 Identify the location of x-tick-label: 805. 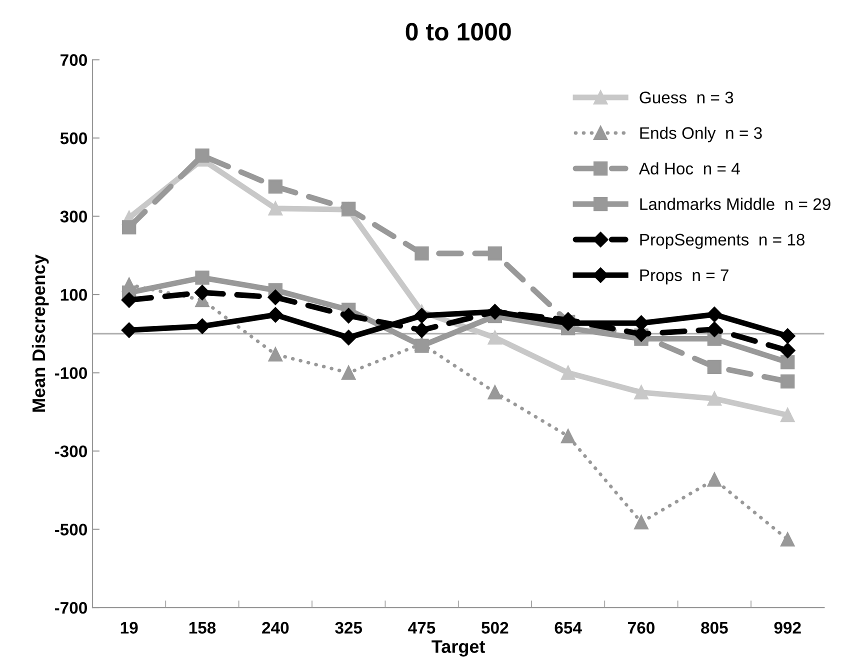
(714, 628).